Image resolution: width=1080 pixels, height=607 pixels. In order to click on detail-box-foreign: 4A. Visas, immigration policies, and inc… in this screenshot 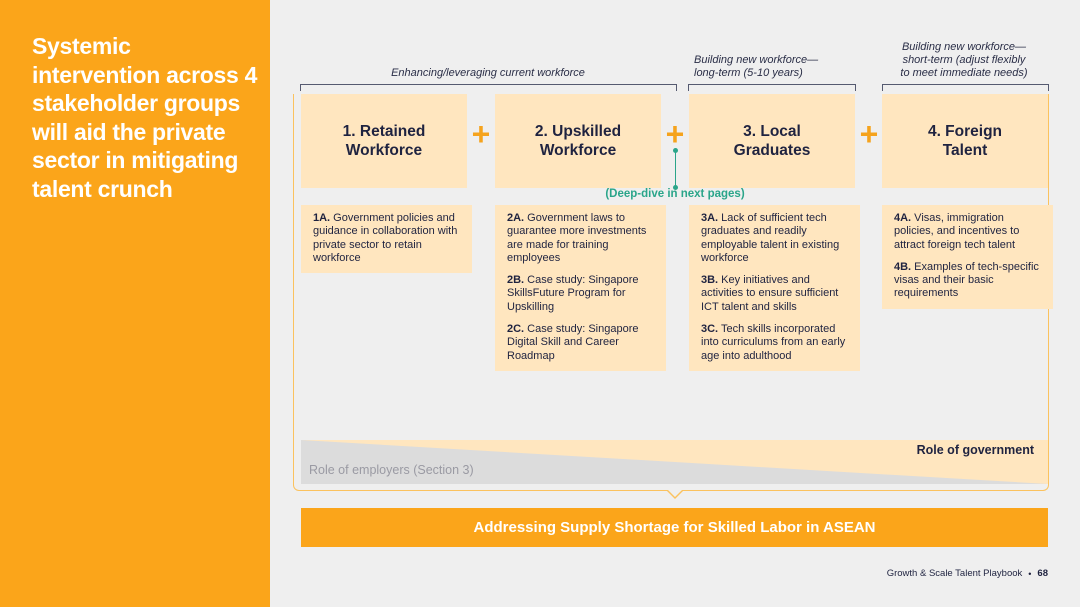, I will do `click(967, 257)`.